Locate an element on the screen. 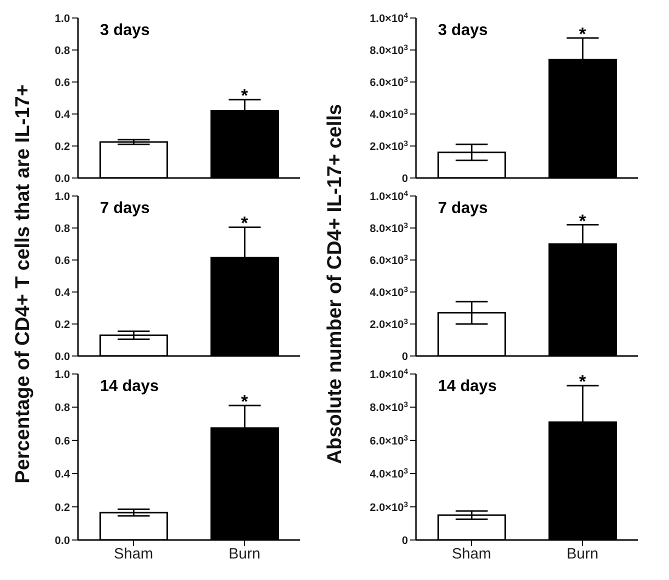  y-axis-title: Absolute number of CD4+ IL-17+ cells is located at coordinates (335, 284).